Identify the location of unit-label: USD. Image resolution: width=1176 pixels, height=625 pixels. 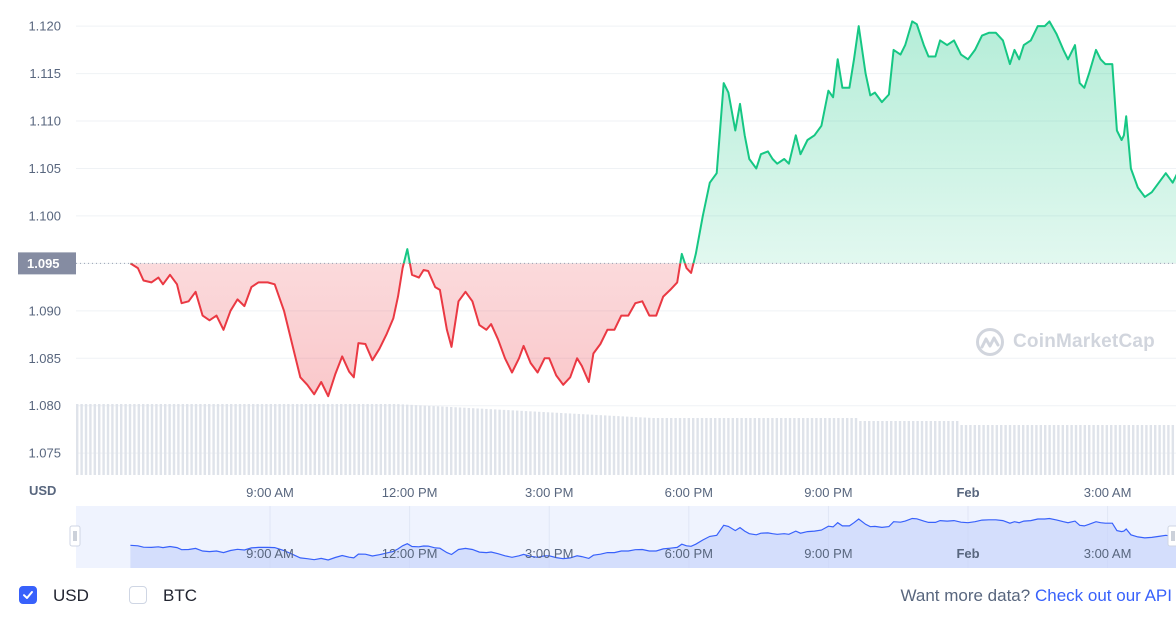
(42, 490).